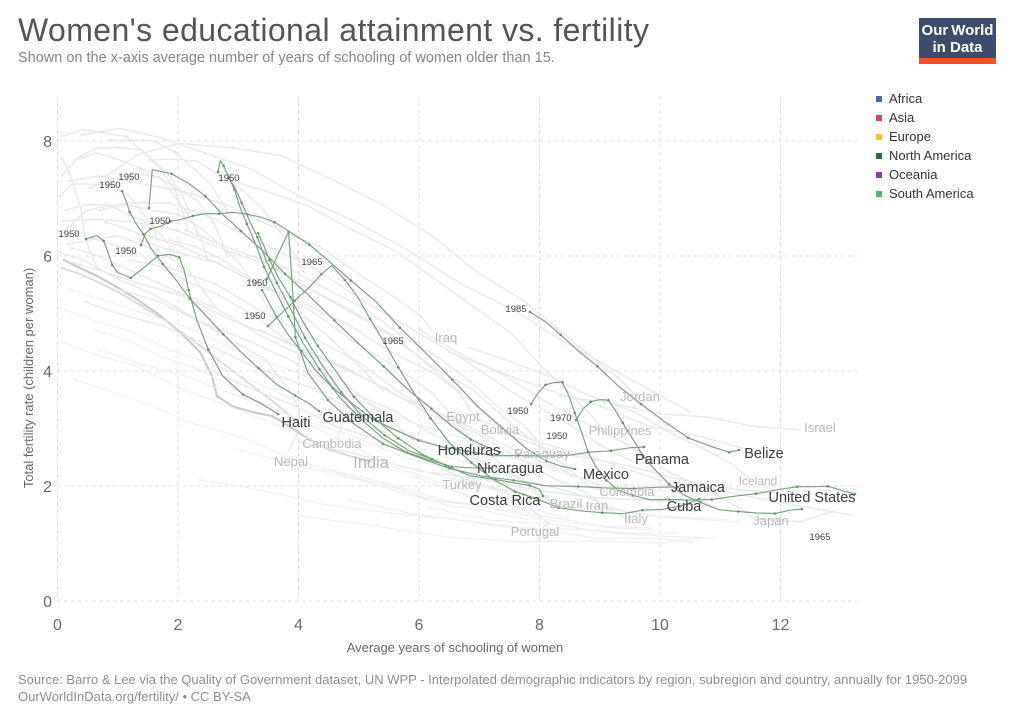 Image resolution: width=1024 pixels, height=726 pixels. Describe the element at coordinates (560, 418) in the screenshot. I see `svg-text: 1970` at that location.